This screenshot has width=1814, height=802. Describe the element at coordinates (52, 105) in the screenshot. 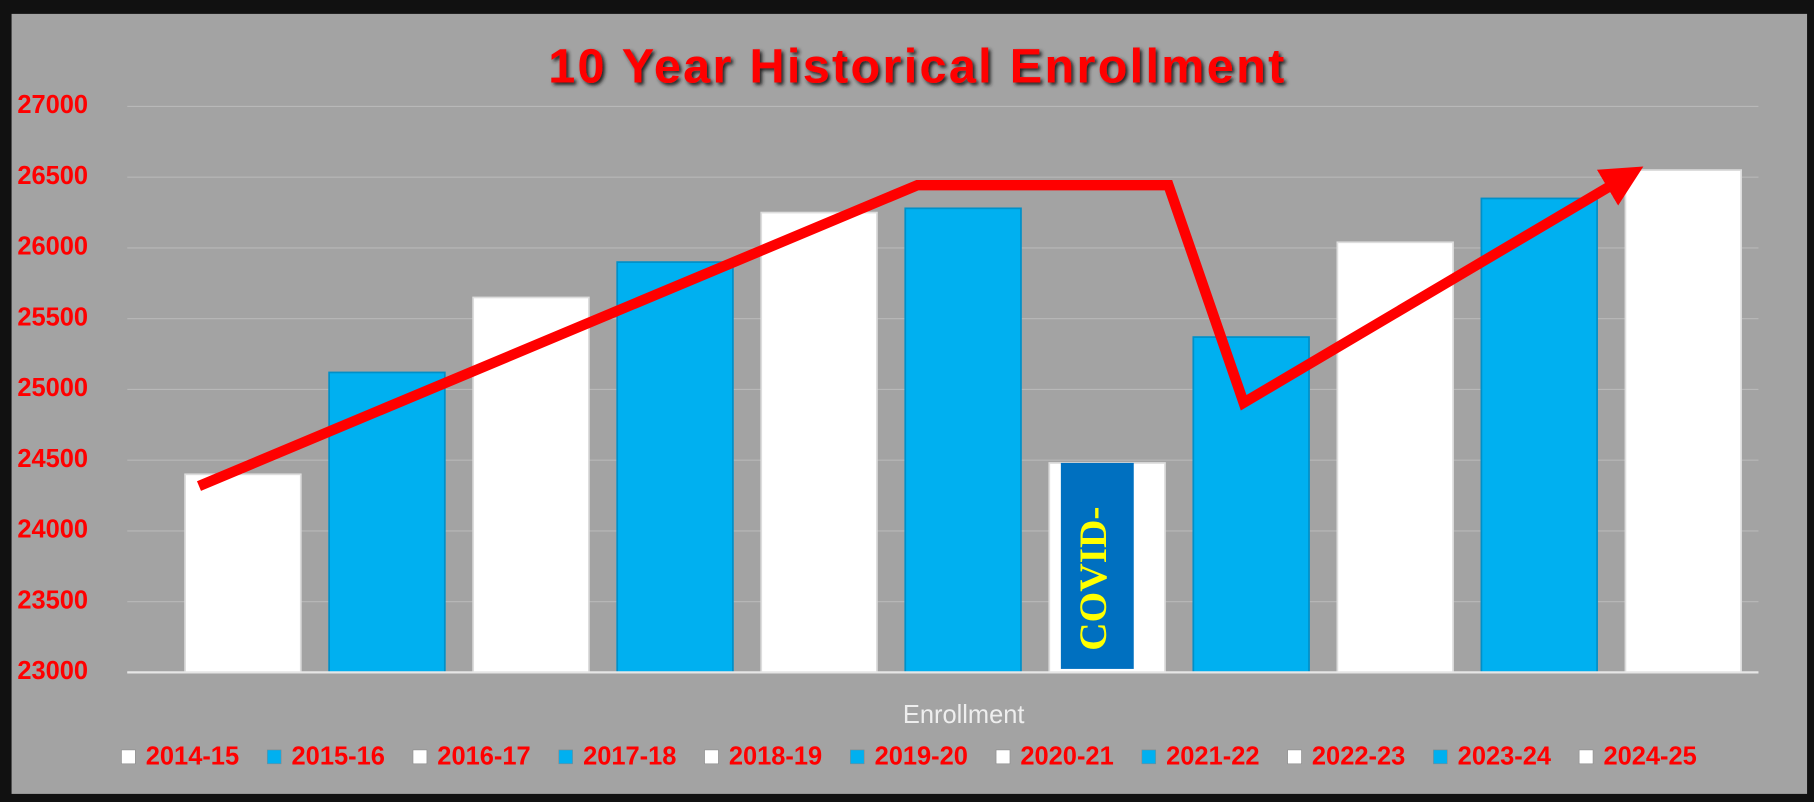

I see `y-tick-label: 27000` at that location.